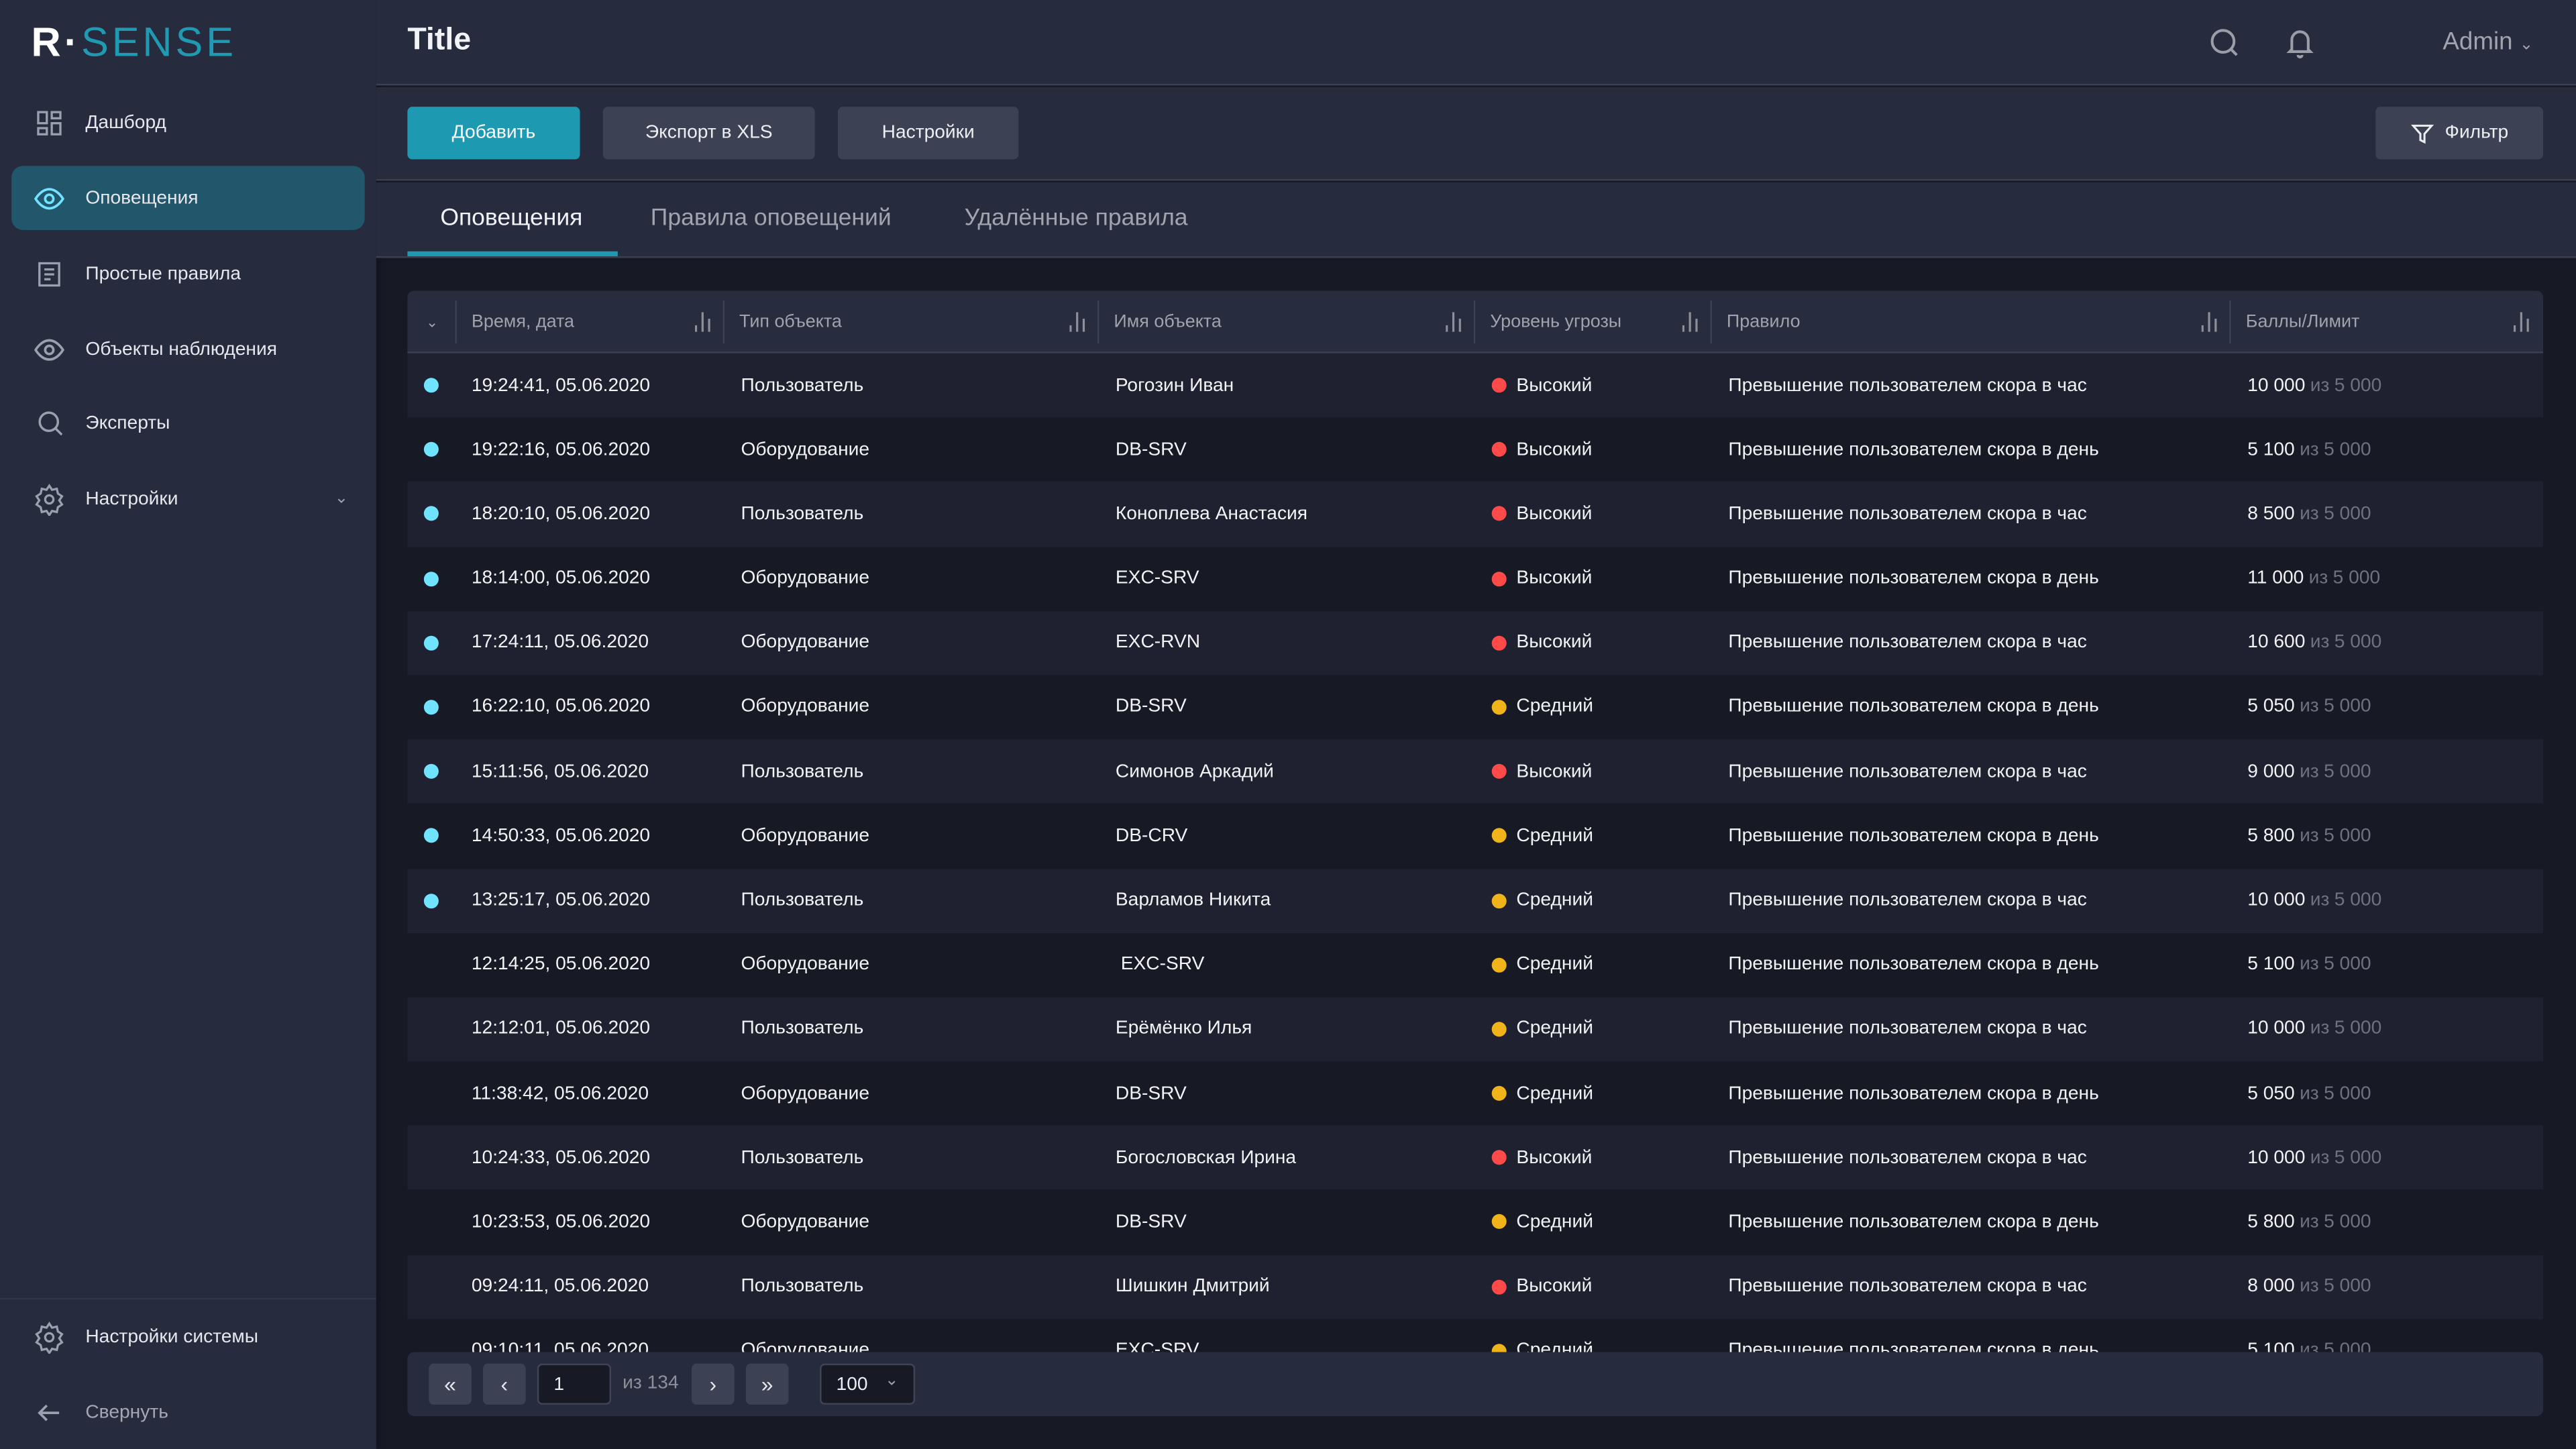 This screenshot has height=1449, width=2576. I want to click on add-button: Добавить, so click(493, 133).